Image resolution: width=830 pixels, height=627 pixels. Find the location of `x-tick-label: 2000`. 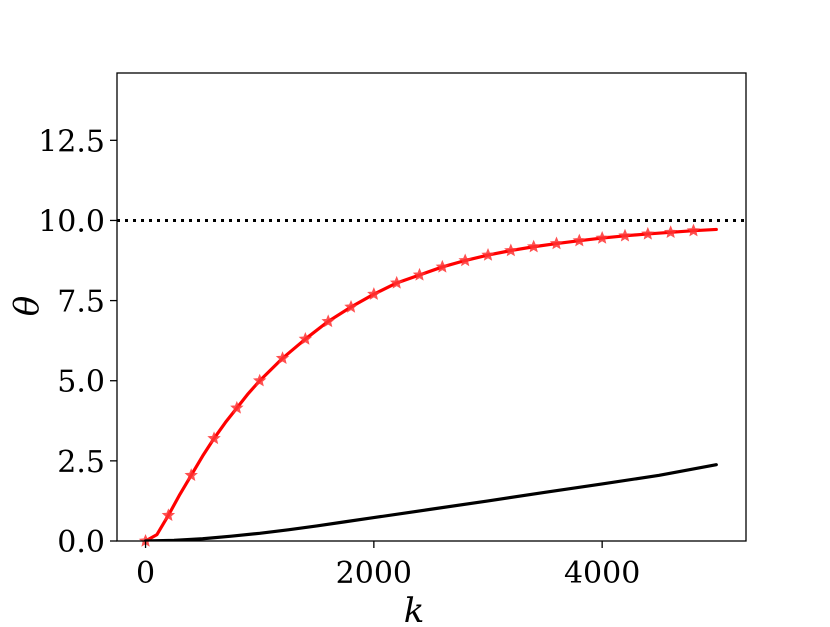

x-tick-label: 2000 is located at coordinates (374, 573).